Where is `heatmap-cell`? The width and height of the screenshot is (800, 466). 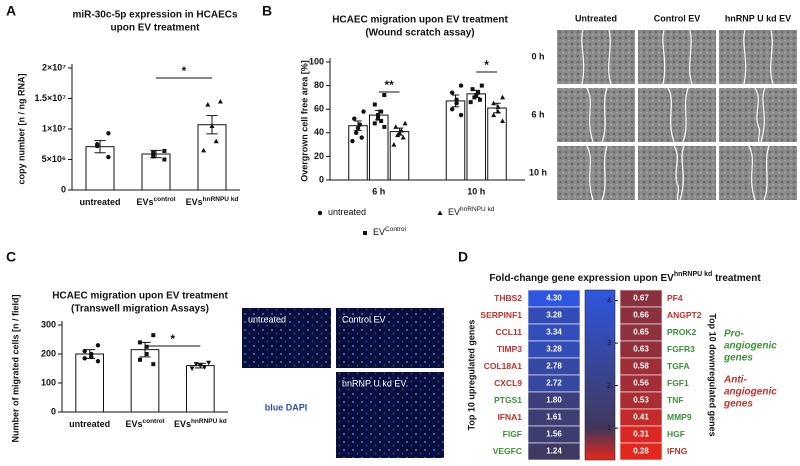
heatmap-cell is located at coordinates (554, 451).